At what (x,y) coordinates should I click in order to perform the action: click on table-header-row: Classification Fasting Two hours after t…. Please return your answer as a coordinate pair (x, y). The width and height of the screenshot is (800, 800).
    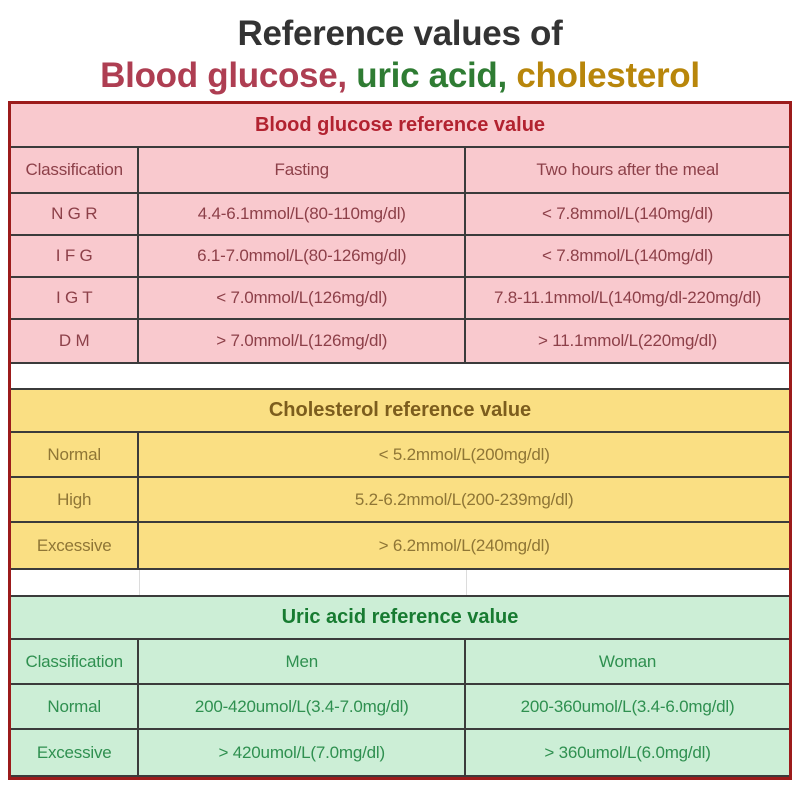
    Looking at the image, I should click on (400, 171).